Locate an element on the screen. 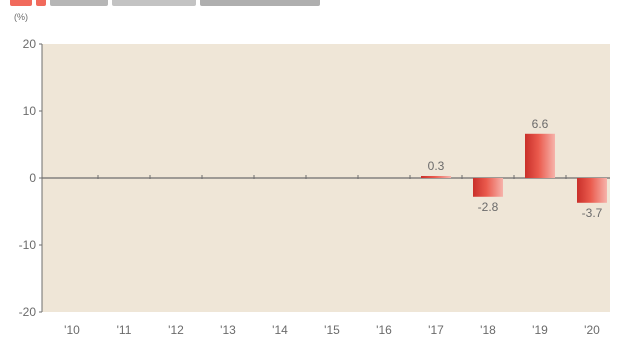 This screenshot has height=347, width=620. x-tick-label: '13 is located at coordinates (228, 330).